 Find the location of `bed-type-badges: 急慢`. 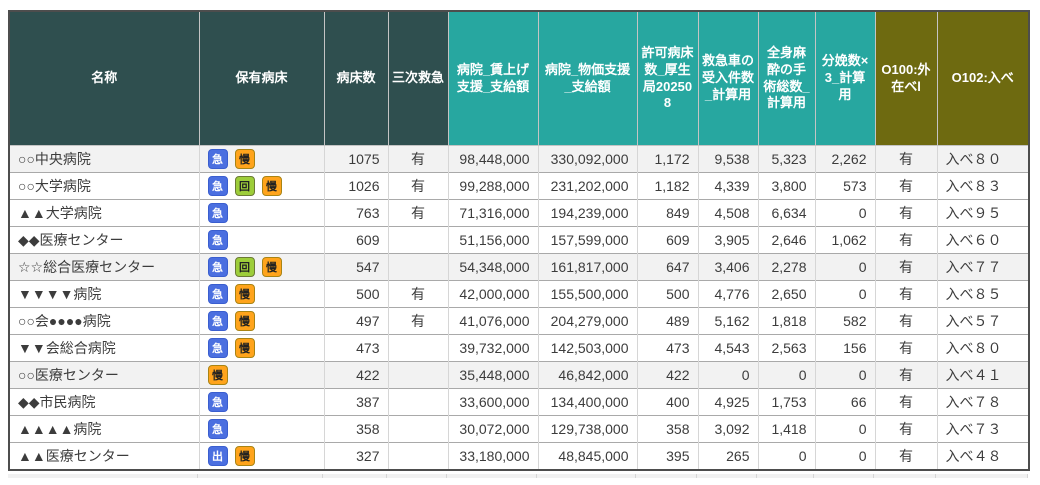

bed-type-badges: 急慢 is located at coordinates (261, 321).